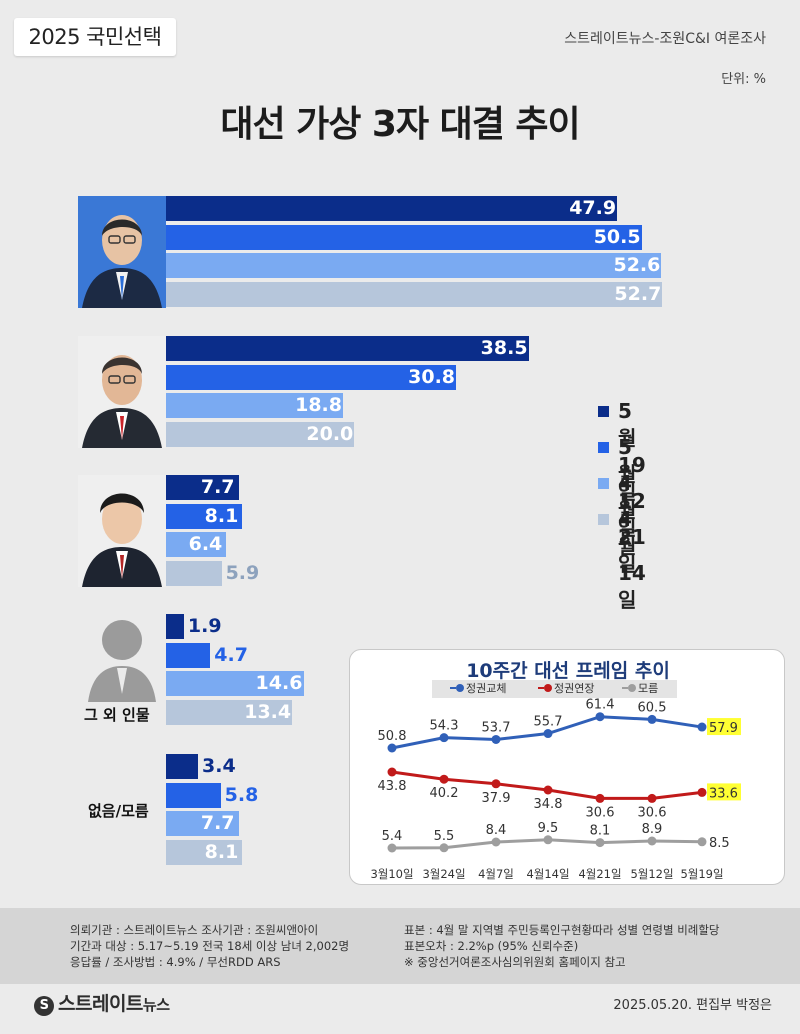  I want to click on series-point-label: 60.5, so click(652, 707).